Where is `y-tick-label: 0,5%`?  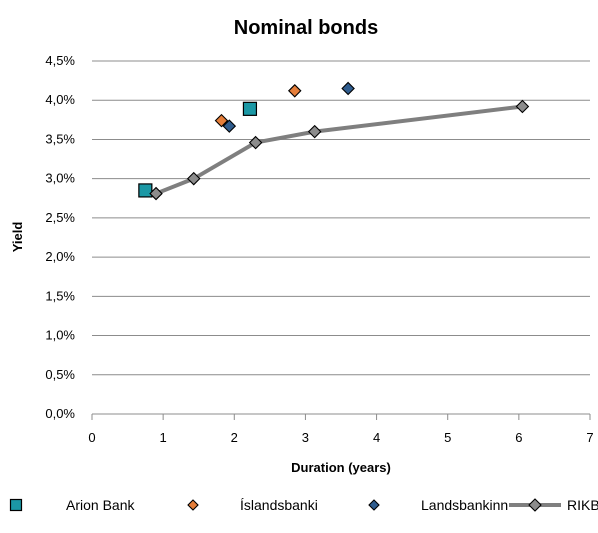 y-tick-label: 0,5% is located at coordinates (60, 374).